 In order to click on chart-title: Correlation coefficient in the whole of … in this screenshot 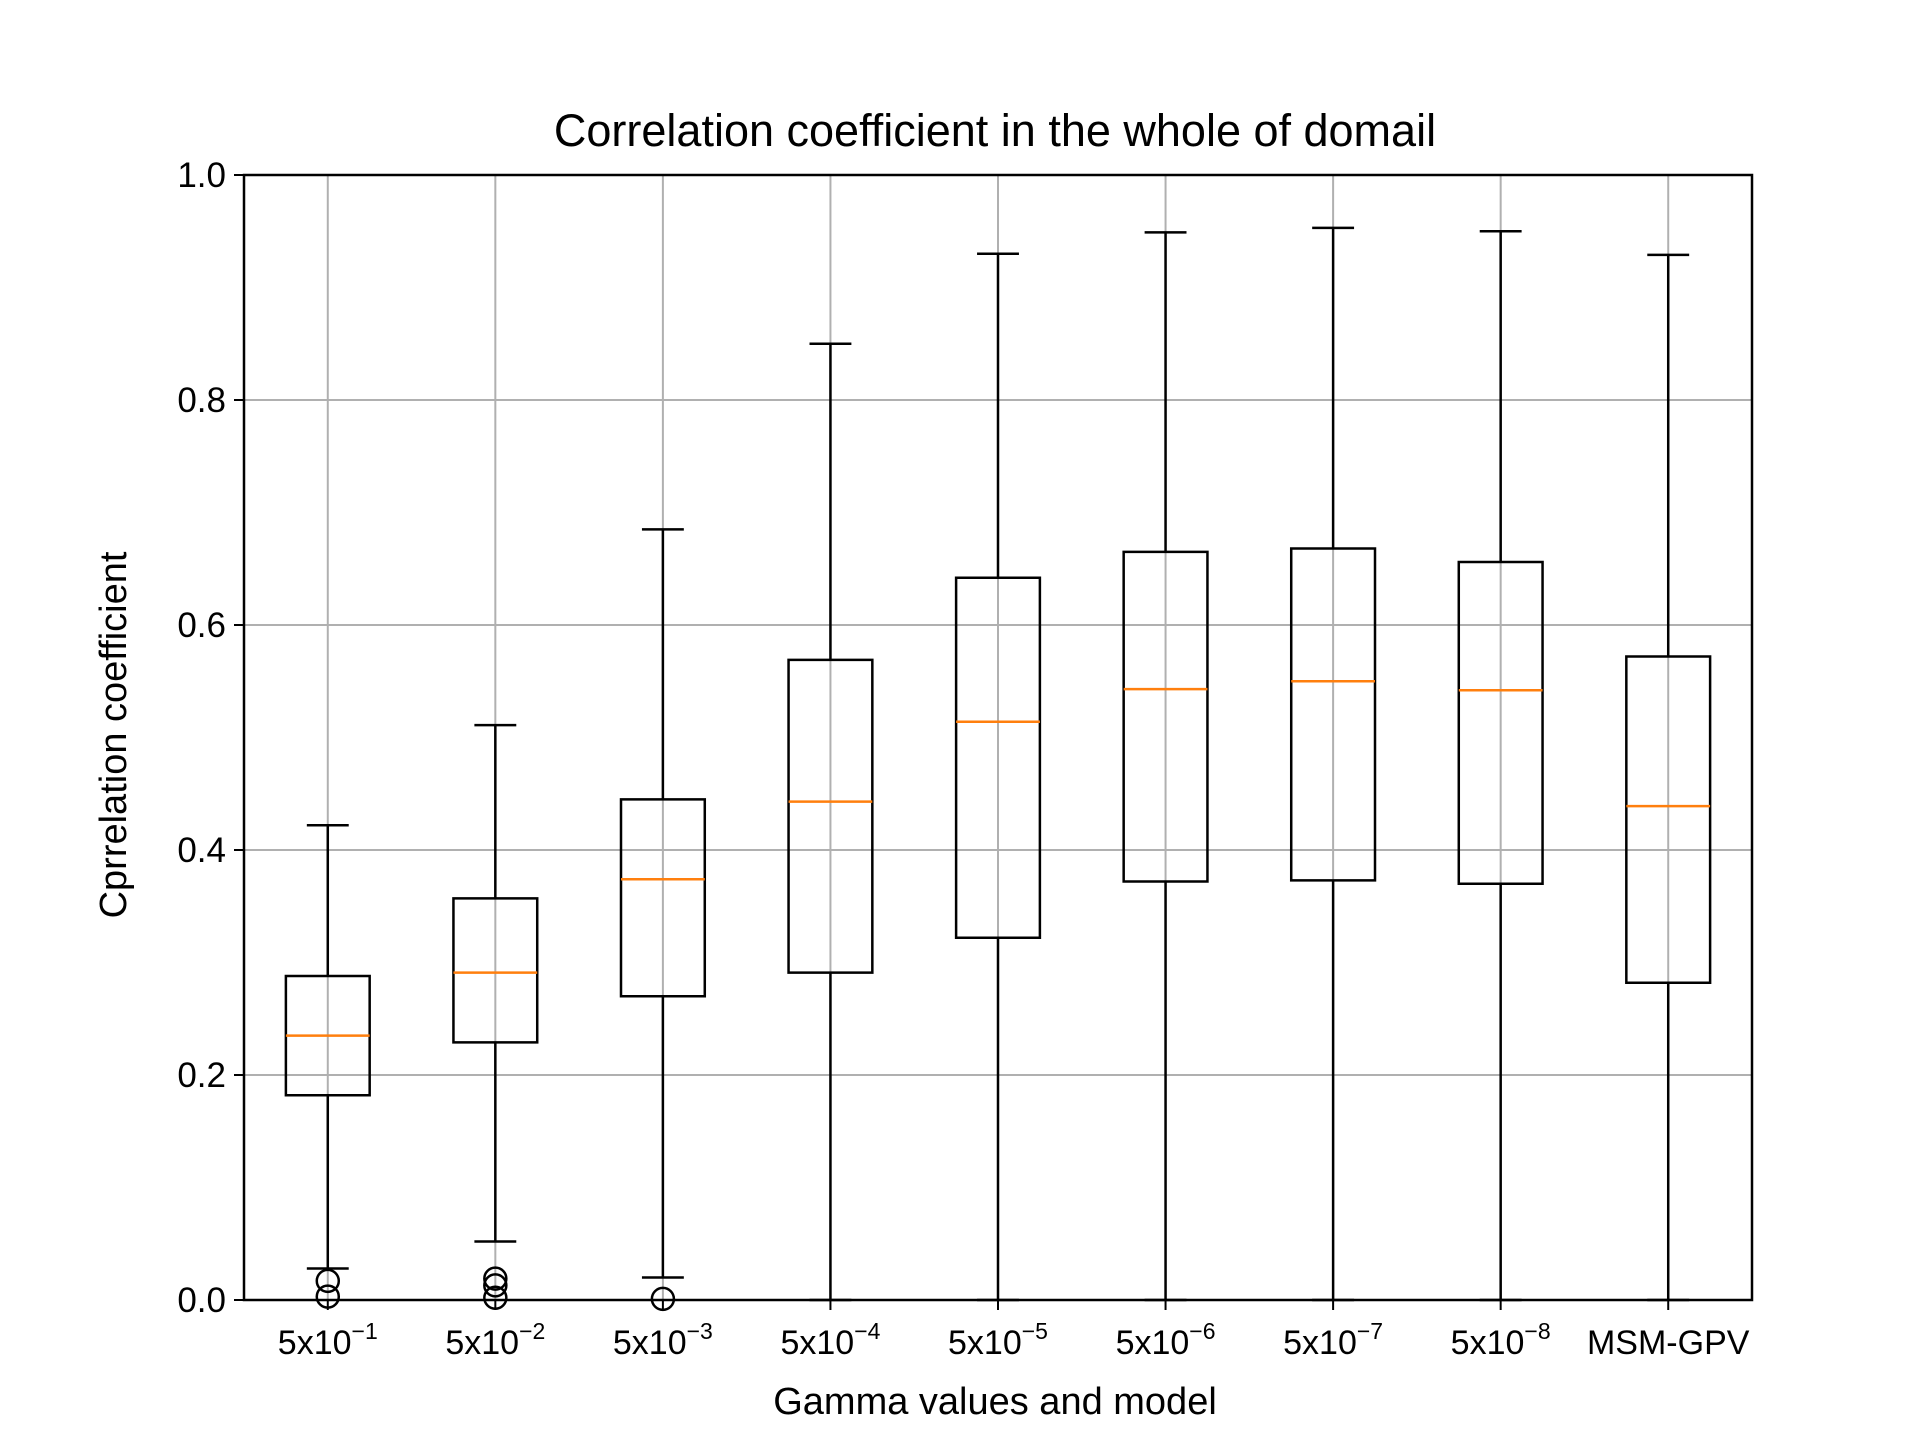, I will do `click(995, 130)`.